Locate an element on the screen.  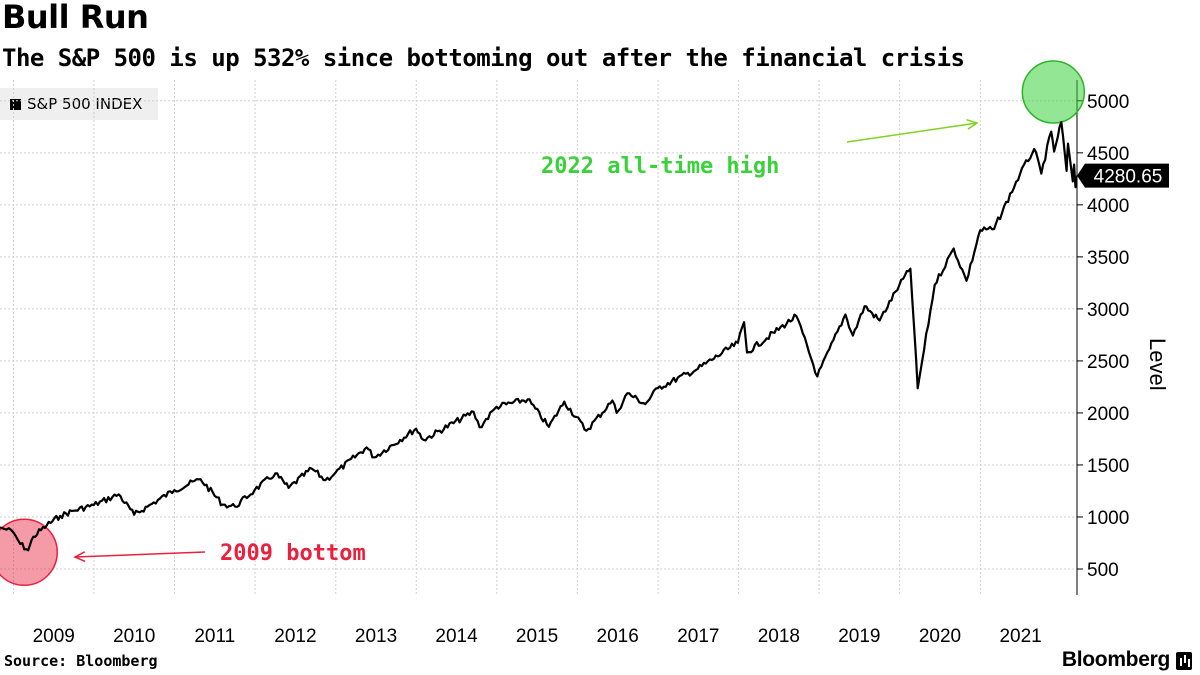
y-tick-label: 3500 is located at coordinates (1108, 258).